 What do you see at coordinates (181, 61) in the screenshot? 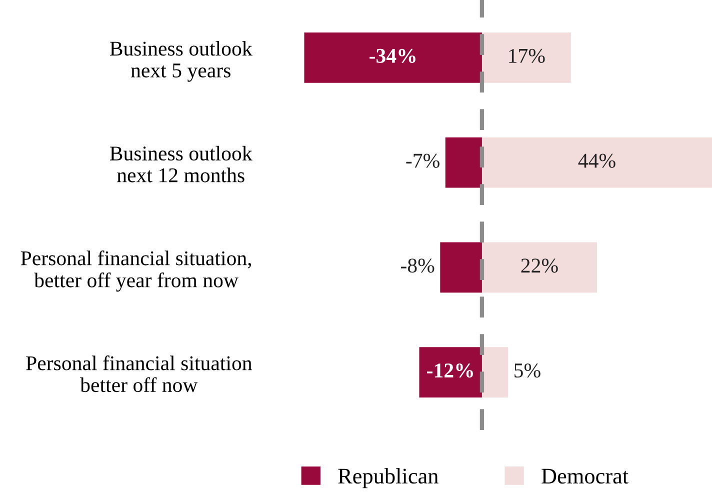
I see `y-tick-label: Business outlook next 5 years` at bounding box center [181, 61].